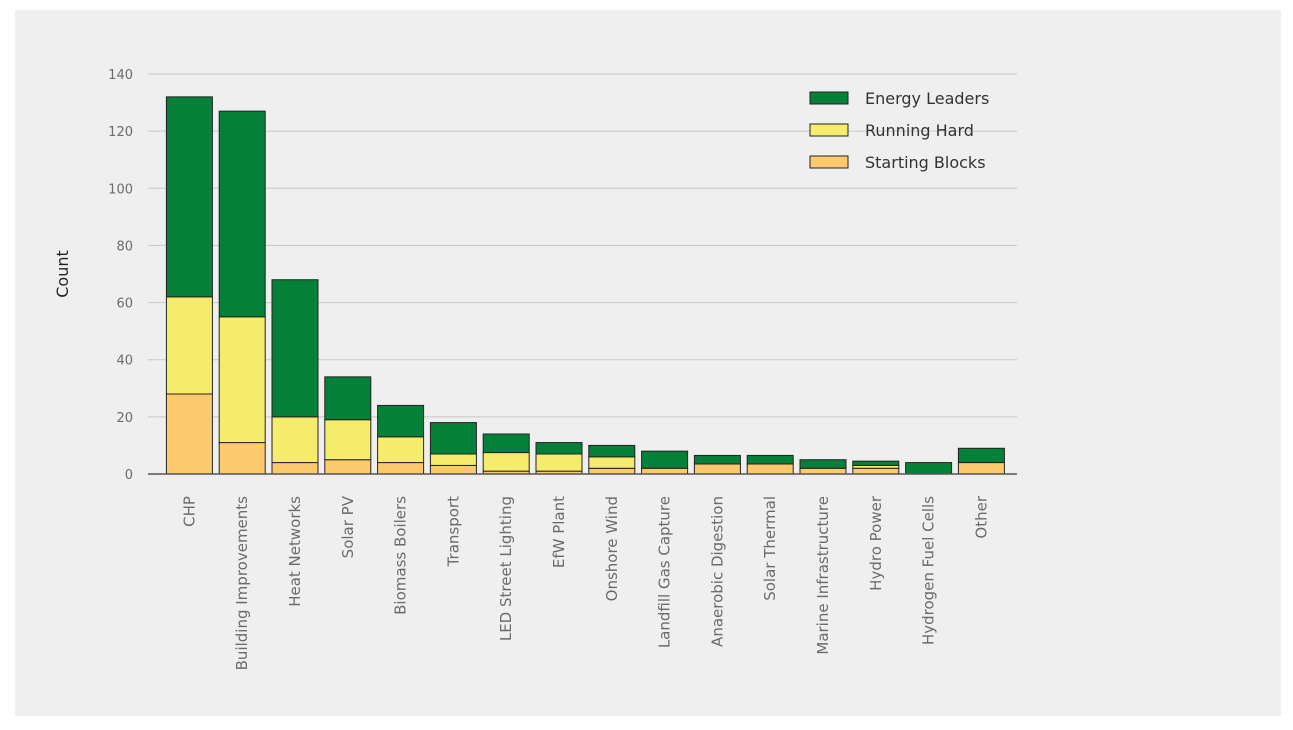 This screenshot has width=1293, height=730. I want to click on y-tick-label: 20, so click(124, 418).